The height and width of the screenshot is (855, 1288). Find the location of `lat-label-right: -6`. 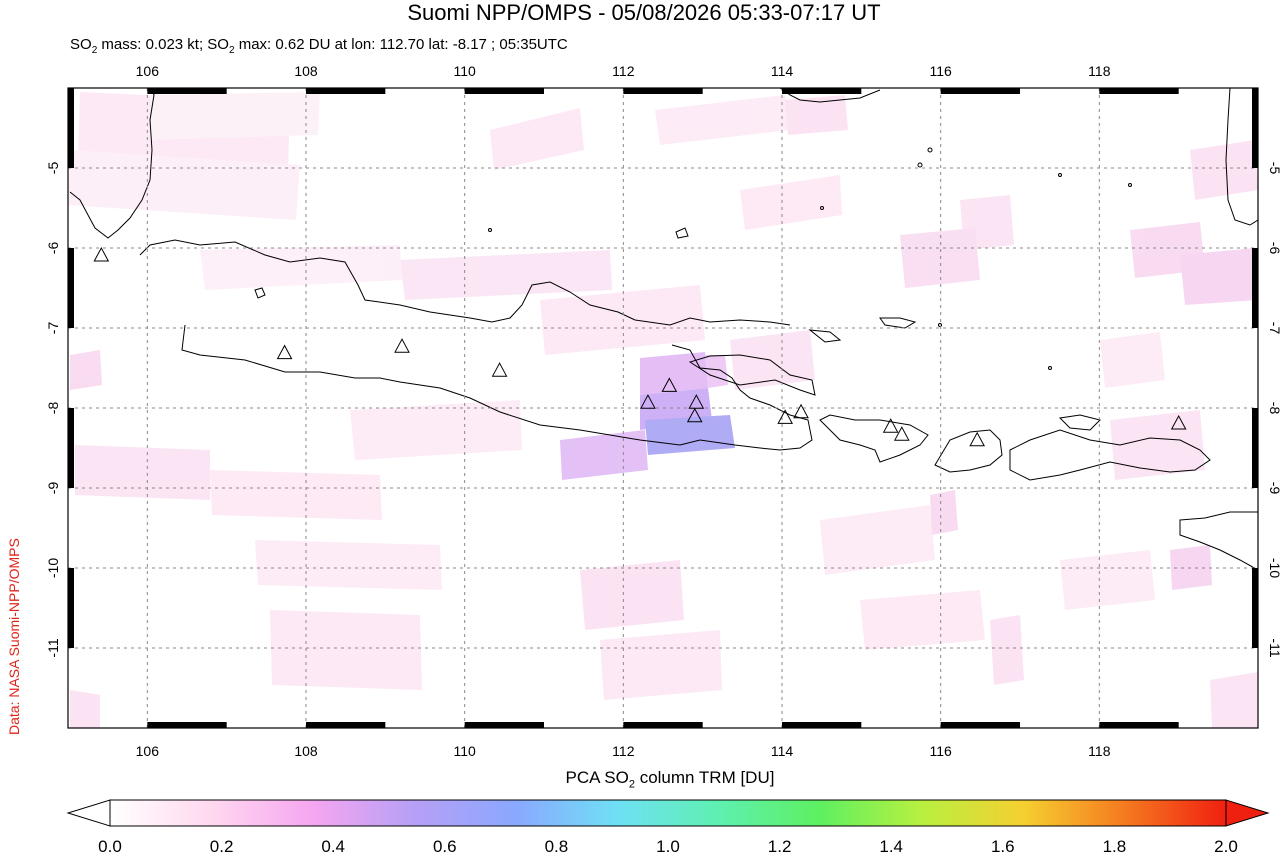

lat-label-right: -6 is located at coordinates (1275, 248).